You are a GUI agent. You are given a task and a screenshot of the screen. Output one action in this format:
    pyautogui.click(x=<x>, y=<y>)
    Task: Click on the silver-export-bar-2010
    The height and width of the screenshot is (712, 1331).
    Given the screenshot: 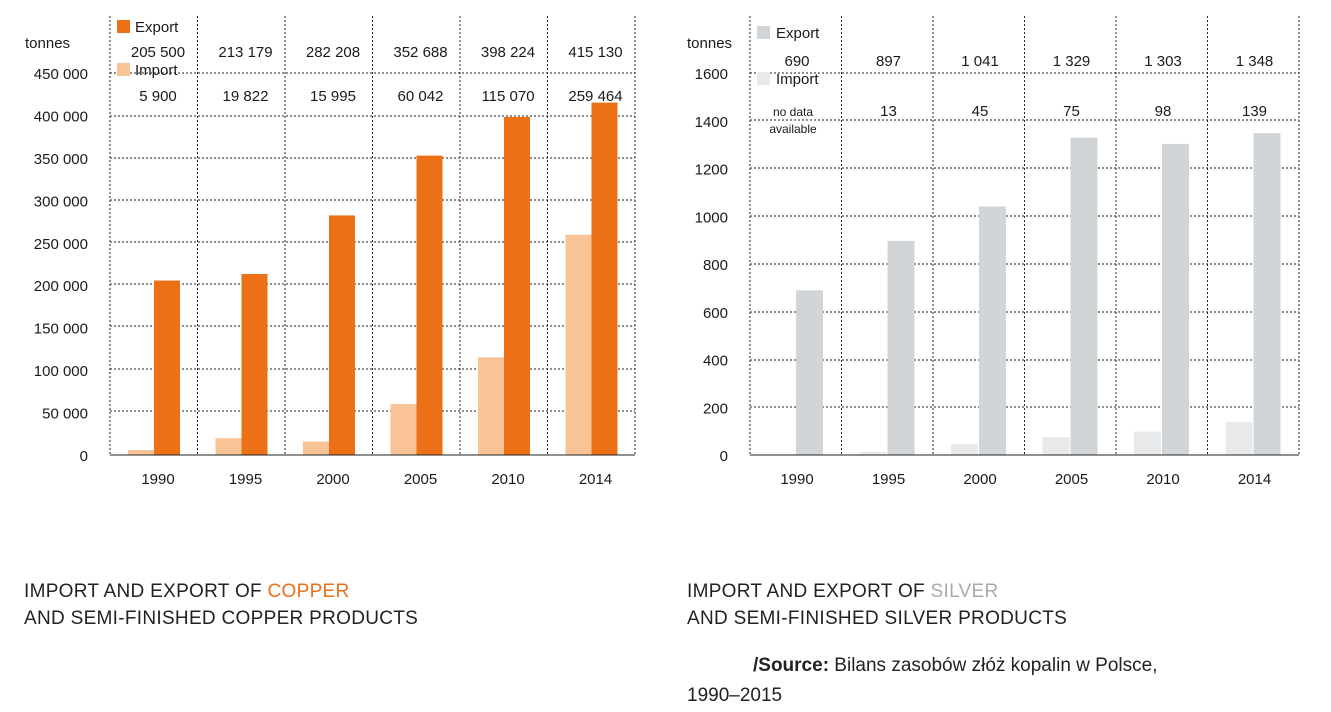 What is the action you would take?
    pyautogui.click(x=1175, y=299)
    